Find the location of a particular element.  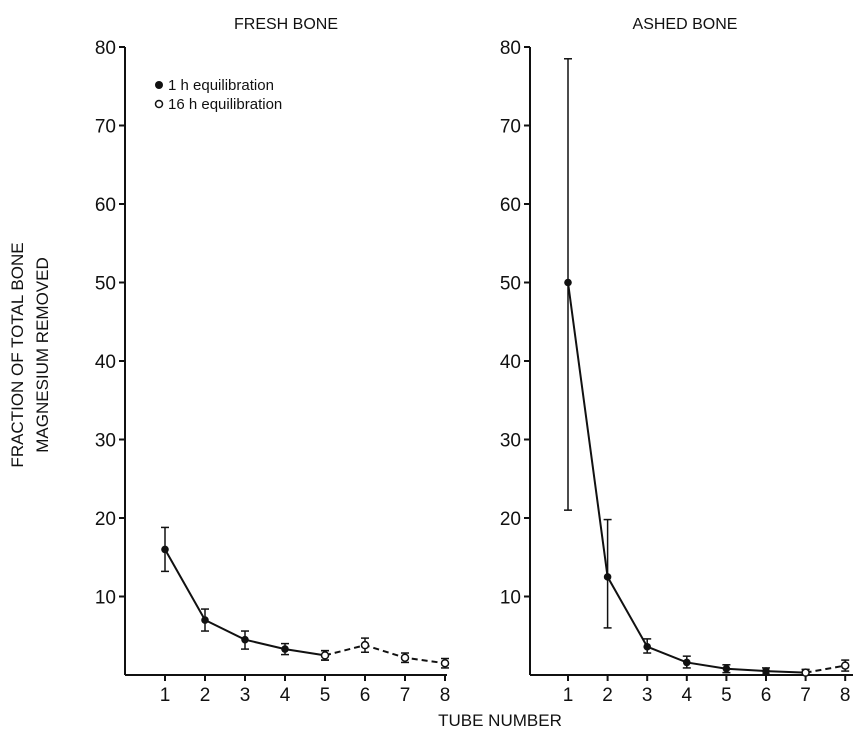

ashed-y-tick-label: 50 is located at coordinates (510, 284).